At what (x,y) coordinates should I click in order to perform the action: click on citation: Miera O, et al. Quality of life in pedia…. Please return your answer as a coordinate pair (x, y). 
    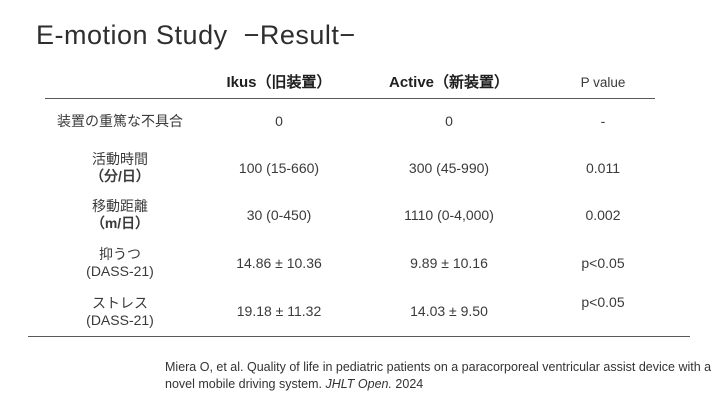
    Looking at the image, I should click on (439, 376).